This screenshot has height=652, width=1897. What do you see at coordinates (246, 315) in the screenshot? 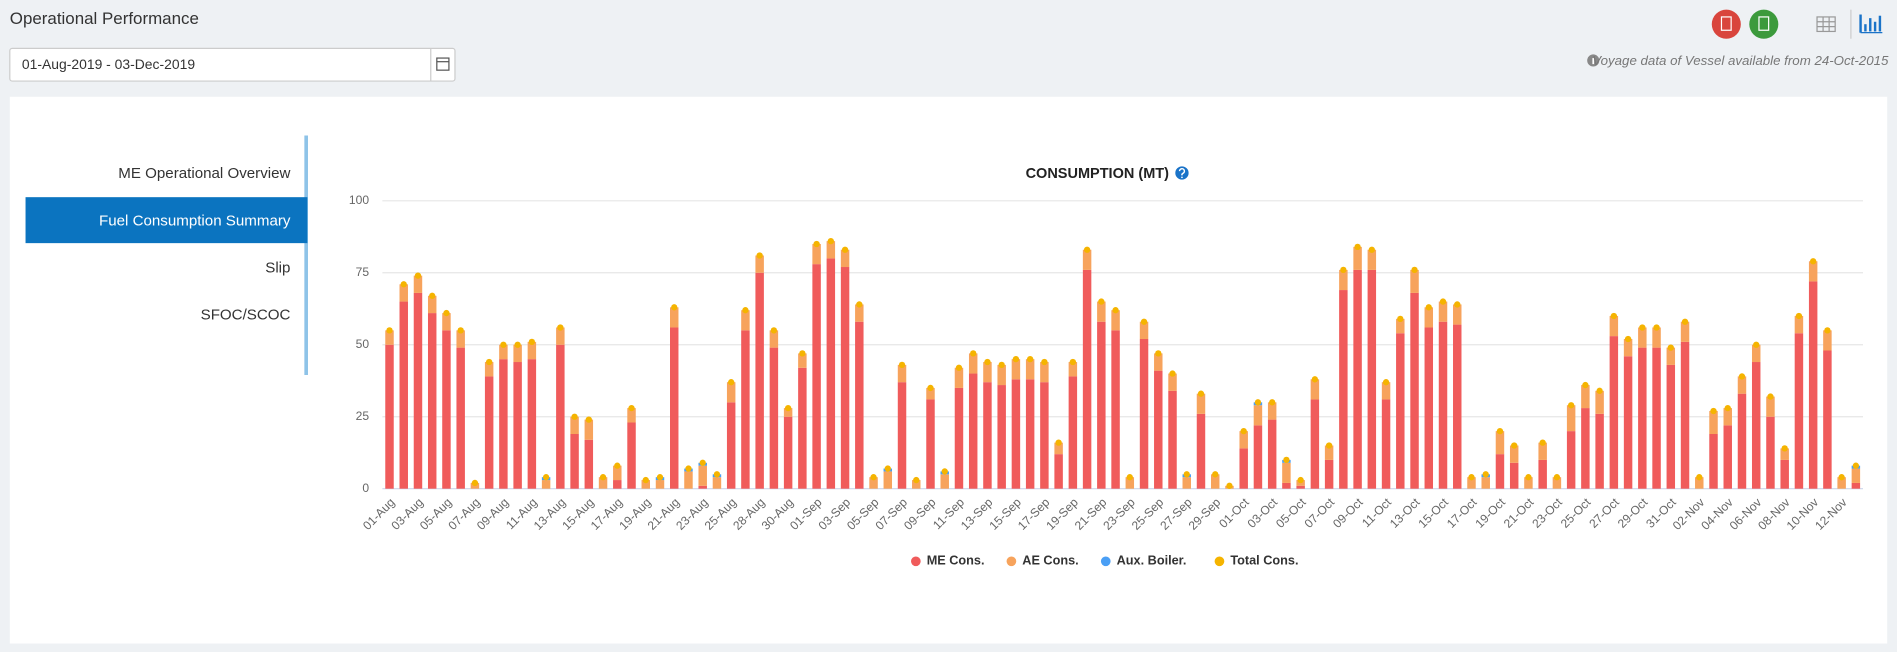
I see `menu-item: SFOC/SCOC` at bounding box center [246, 315].